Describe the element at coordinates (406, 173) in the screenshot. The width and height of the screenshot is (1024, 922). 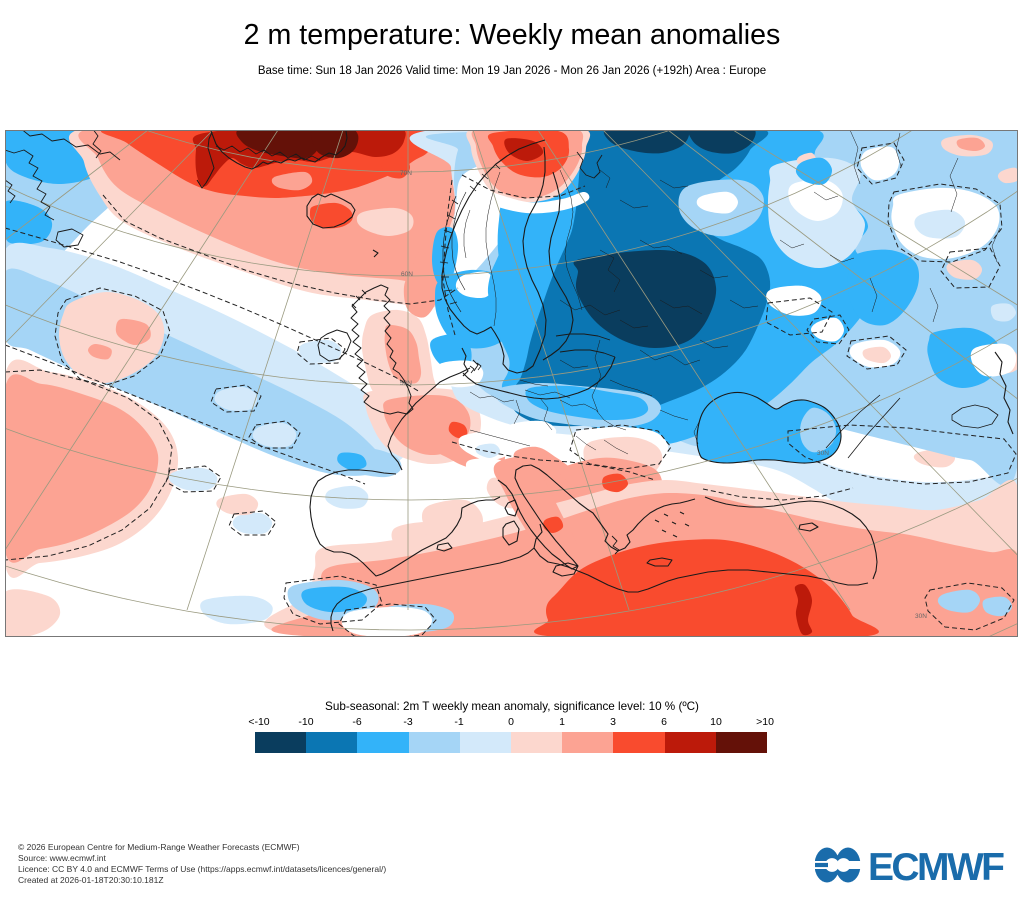
I see `svg-text: 70N` at that location.